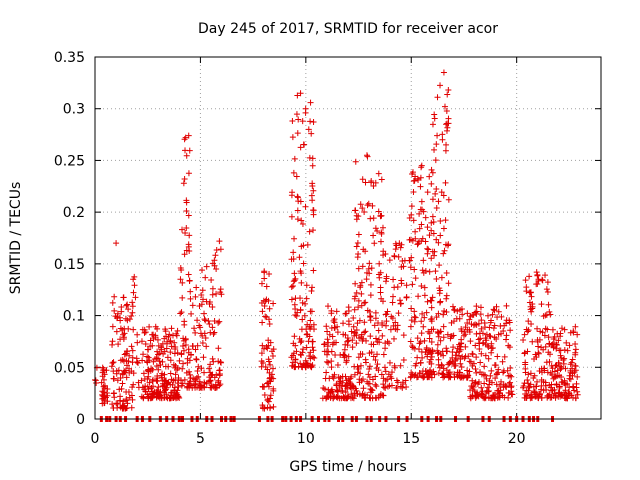 The image size is (640, 480). I want to click on y-tick-label: 0.35, so click(69, 58).